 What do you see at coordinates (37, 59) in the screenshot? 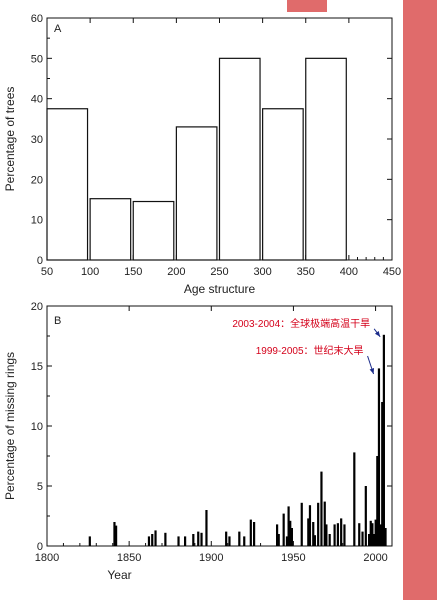
I see `y-tick-label: 50` at bounding box center [37, 59].